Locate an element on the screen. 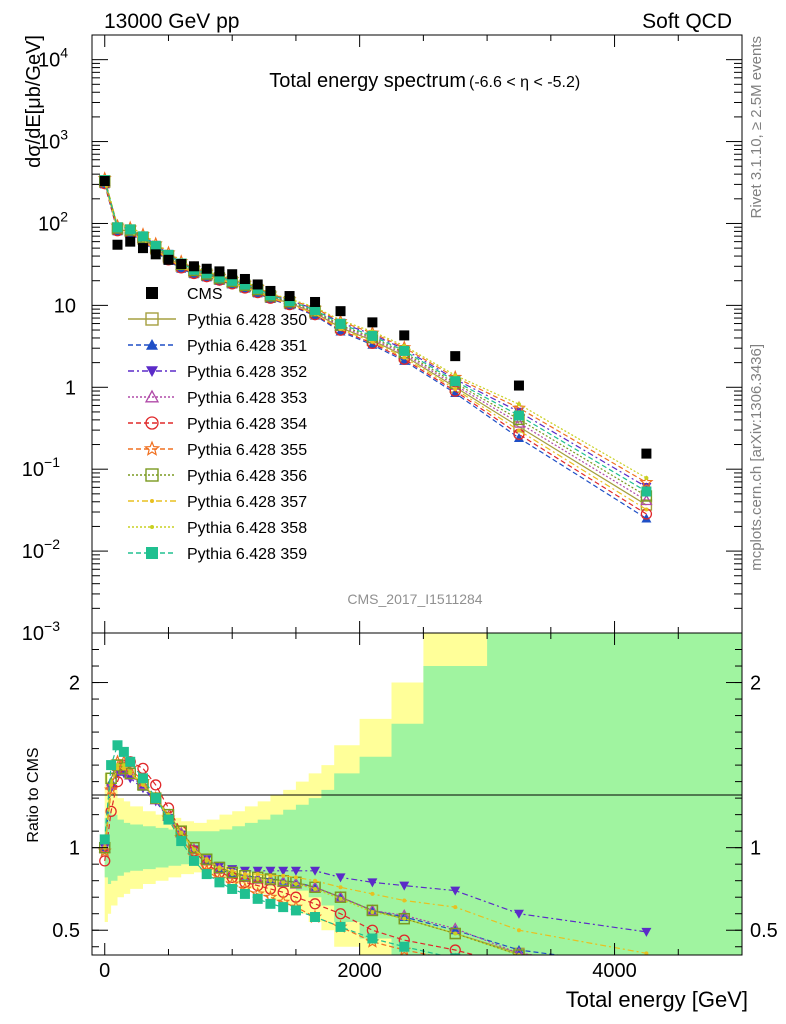 The image size is (786, 1024). x-tick-label: 0 is located at coordinates (104, 971).